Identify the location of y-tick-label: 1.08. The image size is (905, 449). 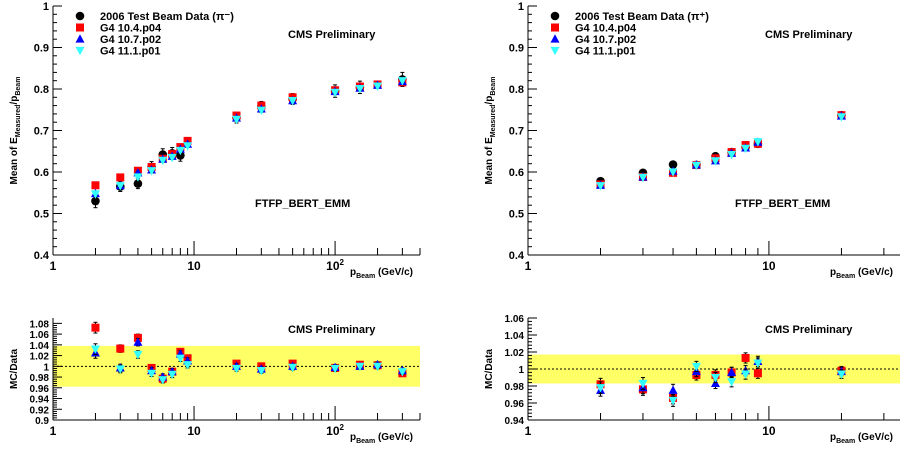
(40, 324).